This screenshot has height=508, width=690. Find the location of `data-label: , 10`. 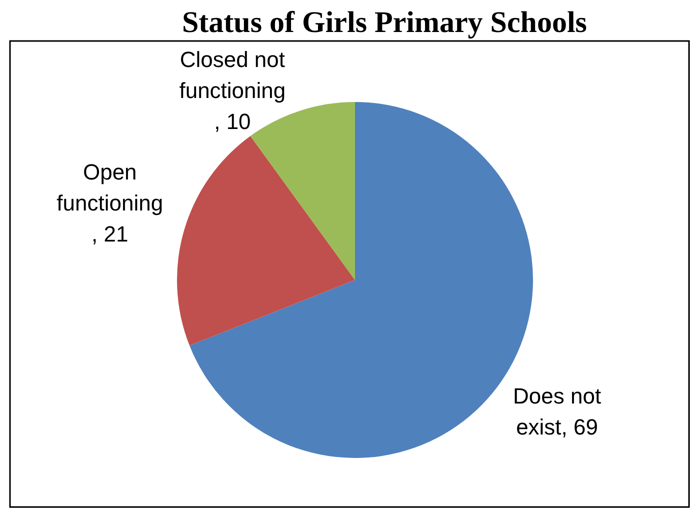

data-label: , 10 is located at coordinates (232, 121).